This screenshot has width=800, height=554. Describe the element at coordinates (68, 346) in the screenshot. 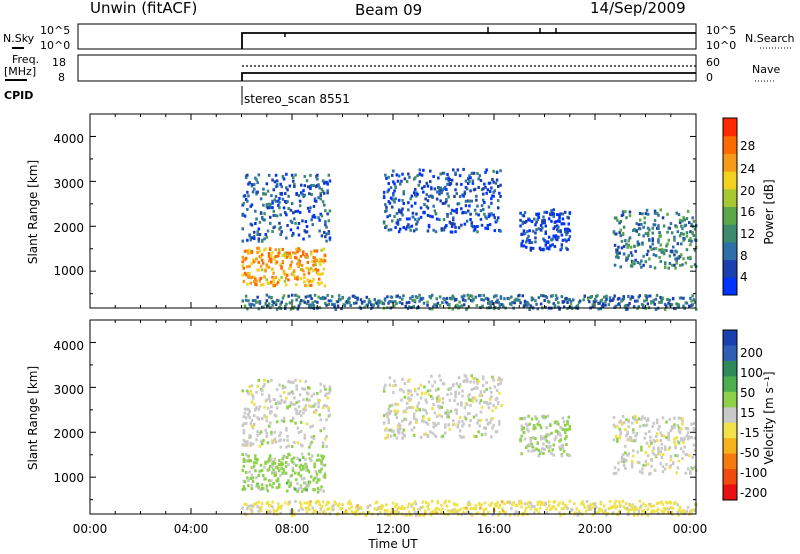

I see `velocity-ytick-4000: 4000` at that location.